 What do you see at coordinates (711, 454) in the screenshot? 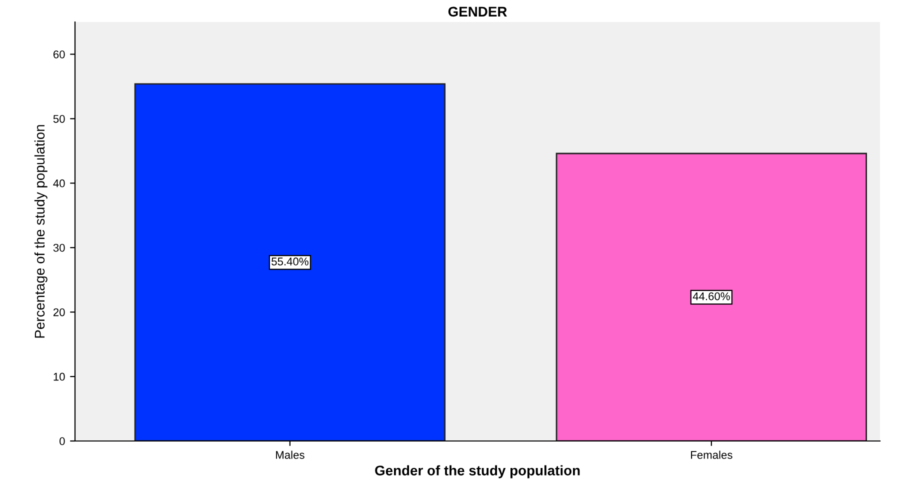
I see `x-tick-label: Females` at bounding box center [711, 454].